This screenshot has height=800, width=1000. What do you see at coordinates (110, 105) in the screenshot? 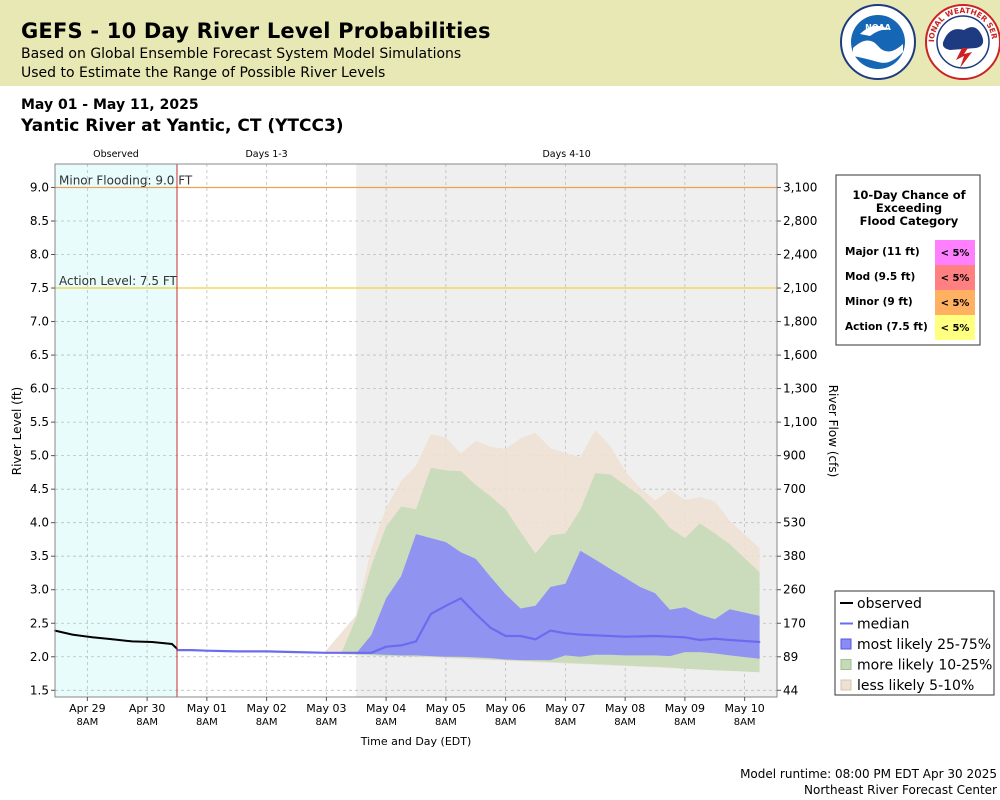
I see `date-range: May 01 - May 11, 2025` at bounding box center [110, 105].